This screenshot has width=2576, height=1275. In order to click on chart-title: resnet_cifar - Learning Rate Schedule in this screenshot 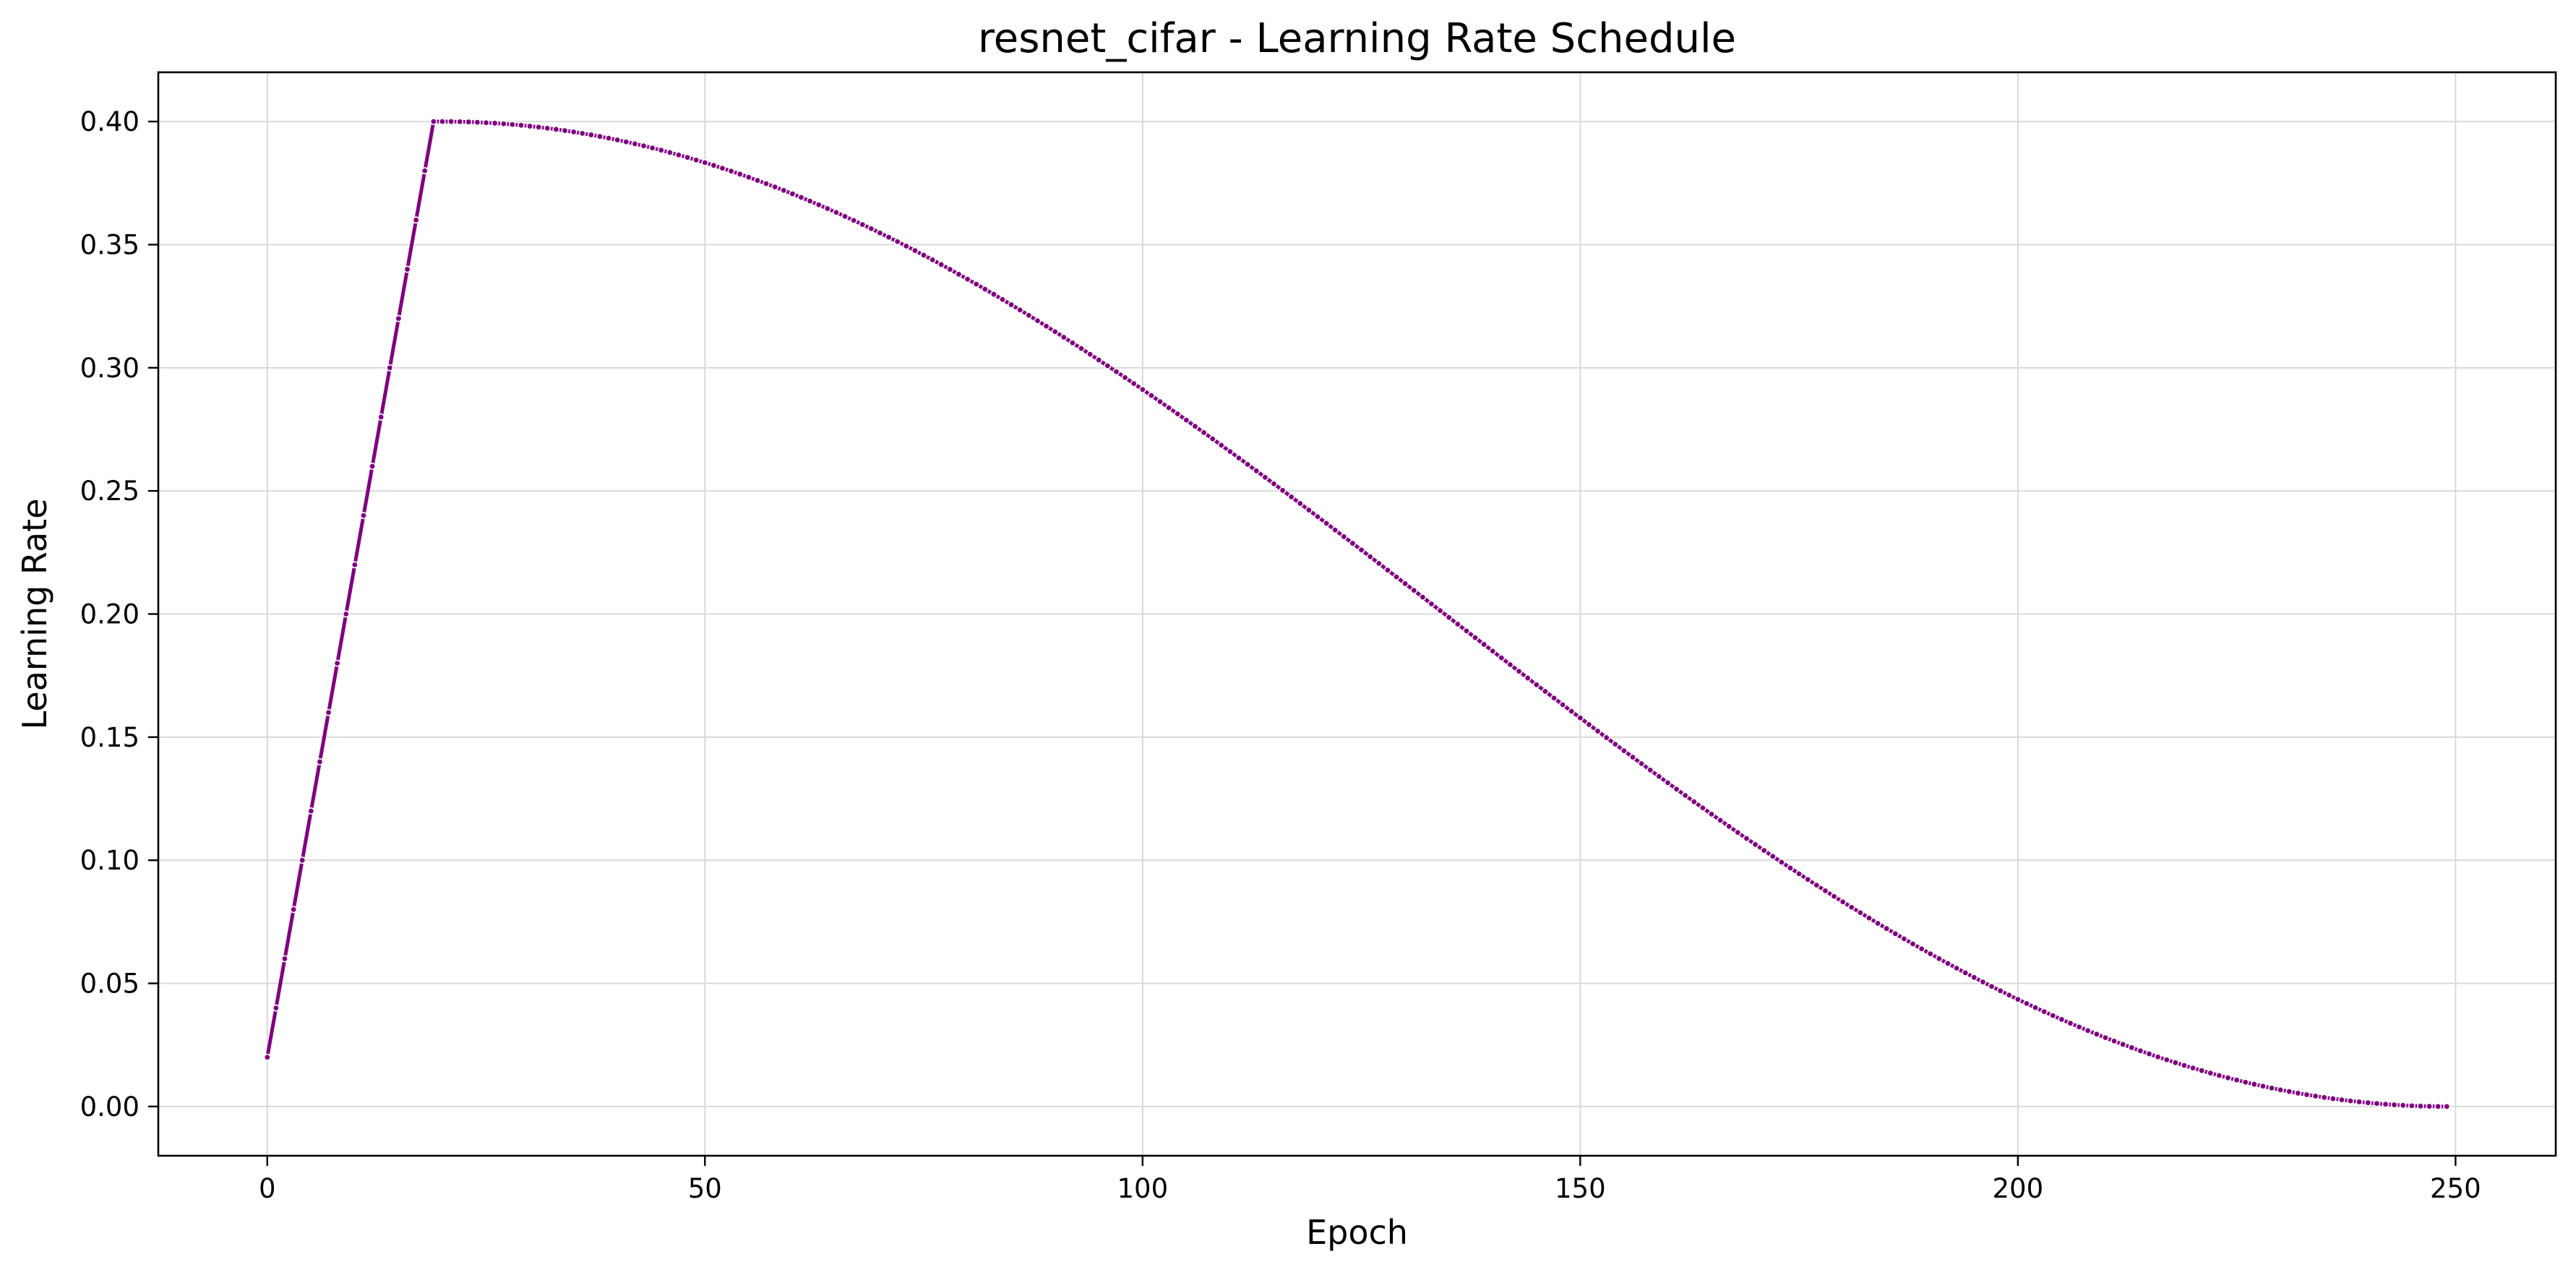, I will do `click(1357, 38)`.